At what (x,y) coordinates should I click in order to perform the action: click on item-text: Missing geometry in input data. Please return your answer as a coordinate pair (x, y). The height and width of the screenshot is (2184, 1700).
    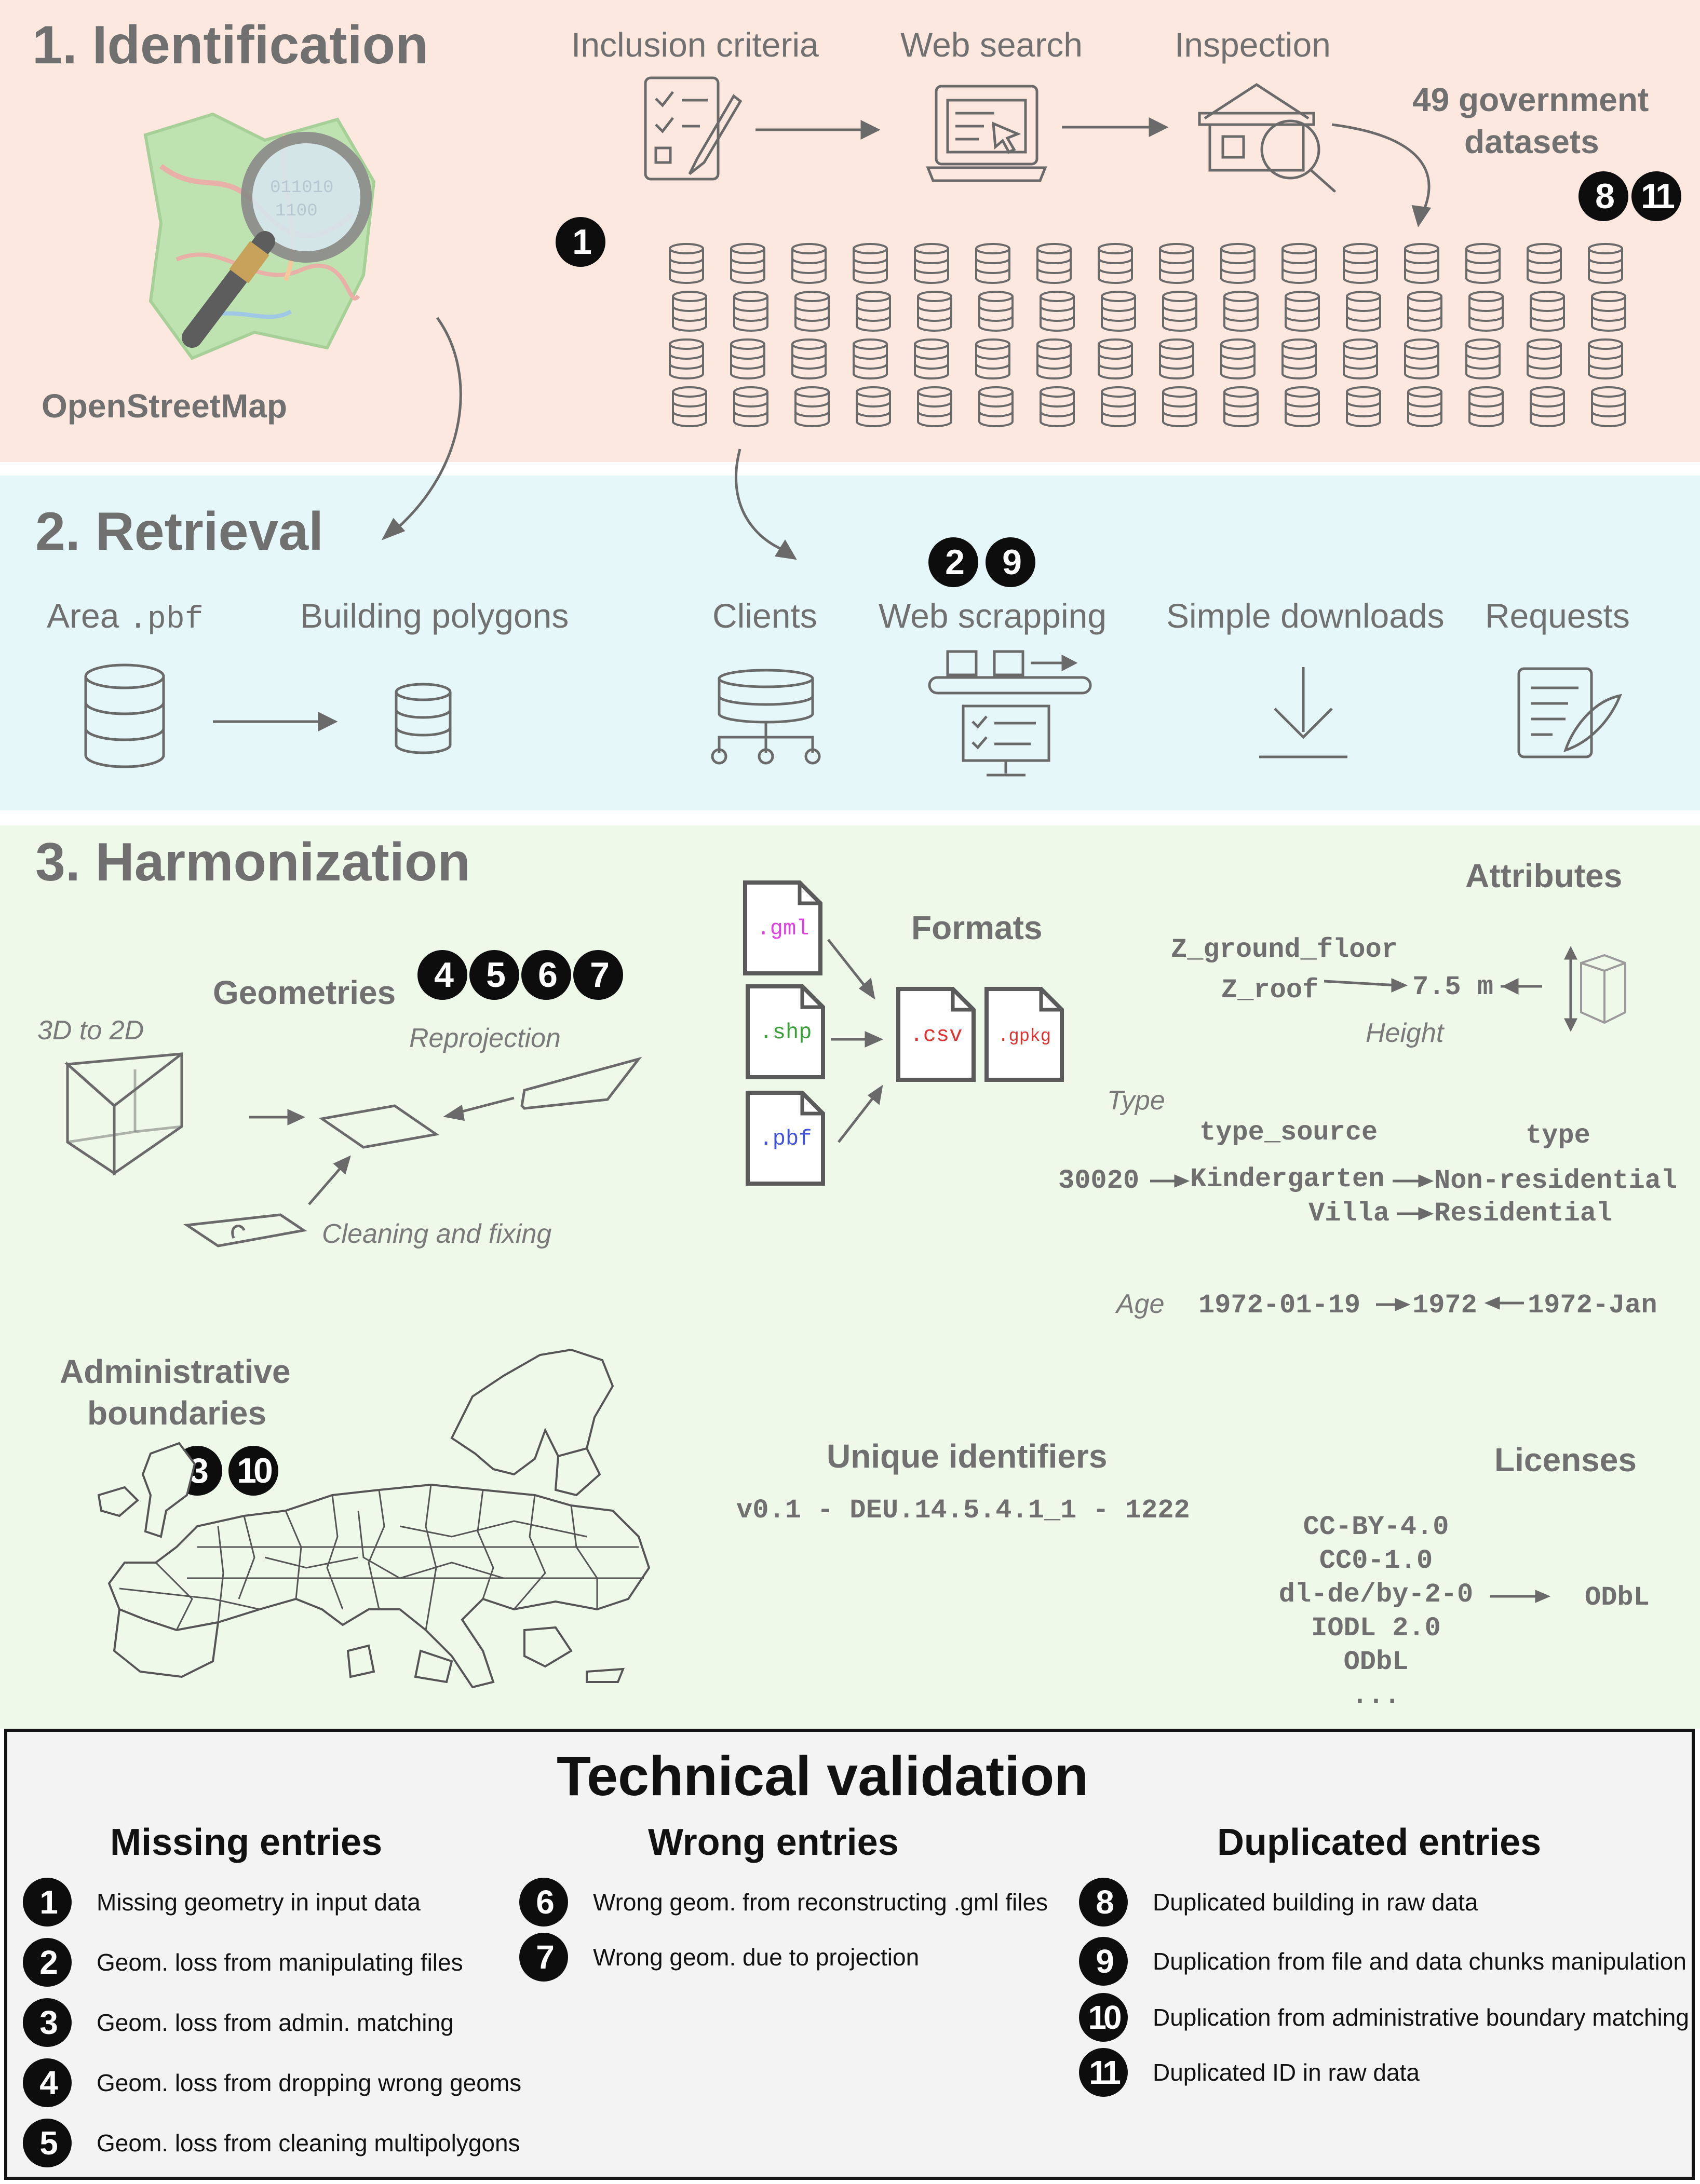
    Looking at the image, I should click on (259, 1902).